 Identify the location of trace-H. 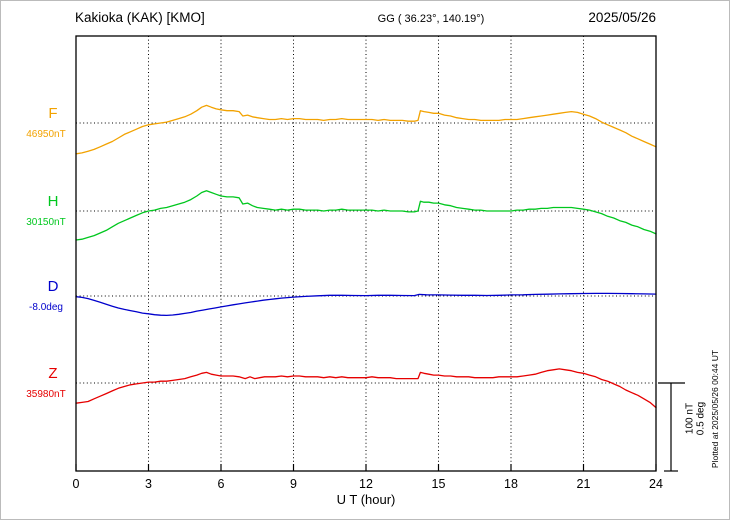
(366, 215).